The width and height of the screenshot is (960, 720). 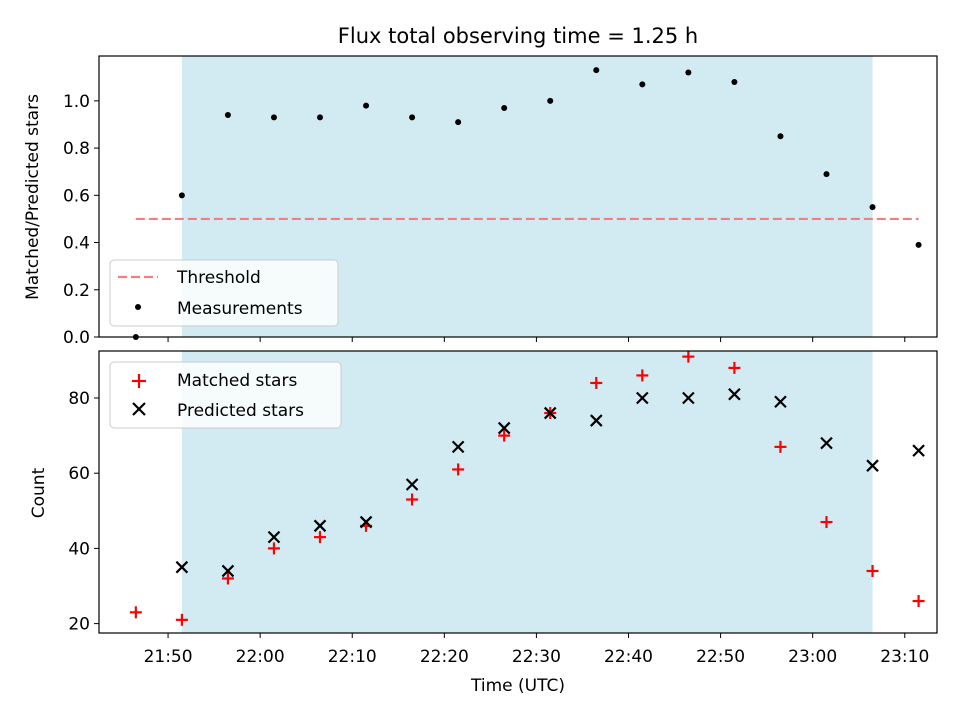 What do you see at coordinates (812, 657) in the screenshot?
I see `xtick-label: 23:00` at bounding box center [812, 657].